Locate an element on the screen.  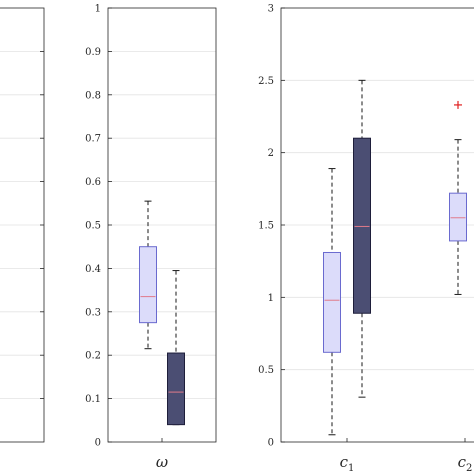
y-tick-label: 0.1 is located at coordinates (93, 399).